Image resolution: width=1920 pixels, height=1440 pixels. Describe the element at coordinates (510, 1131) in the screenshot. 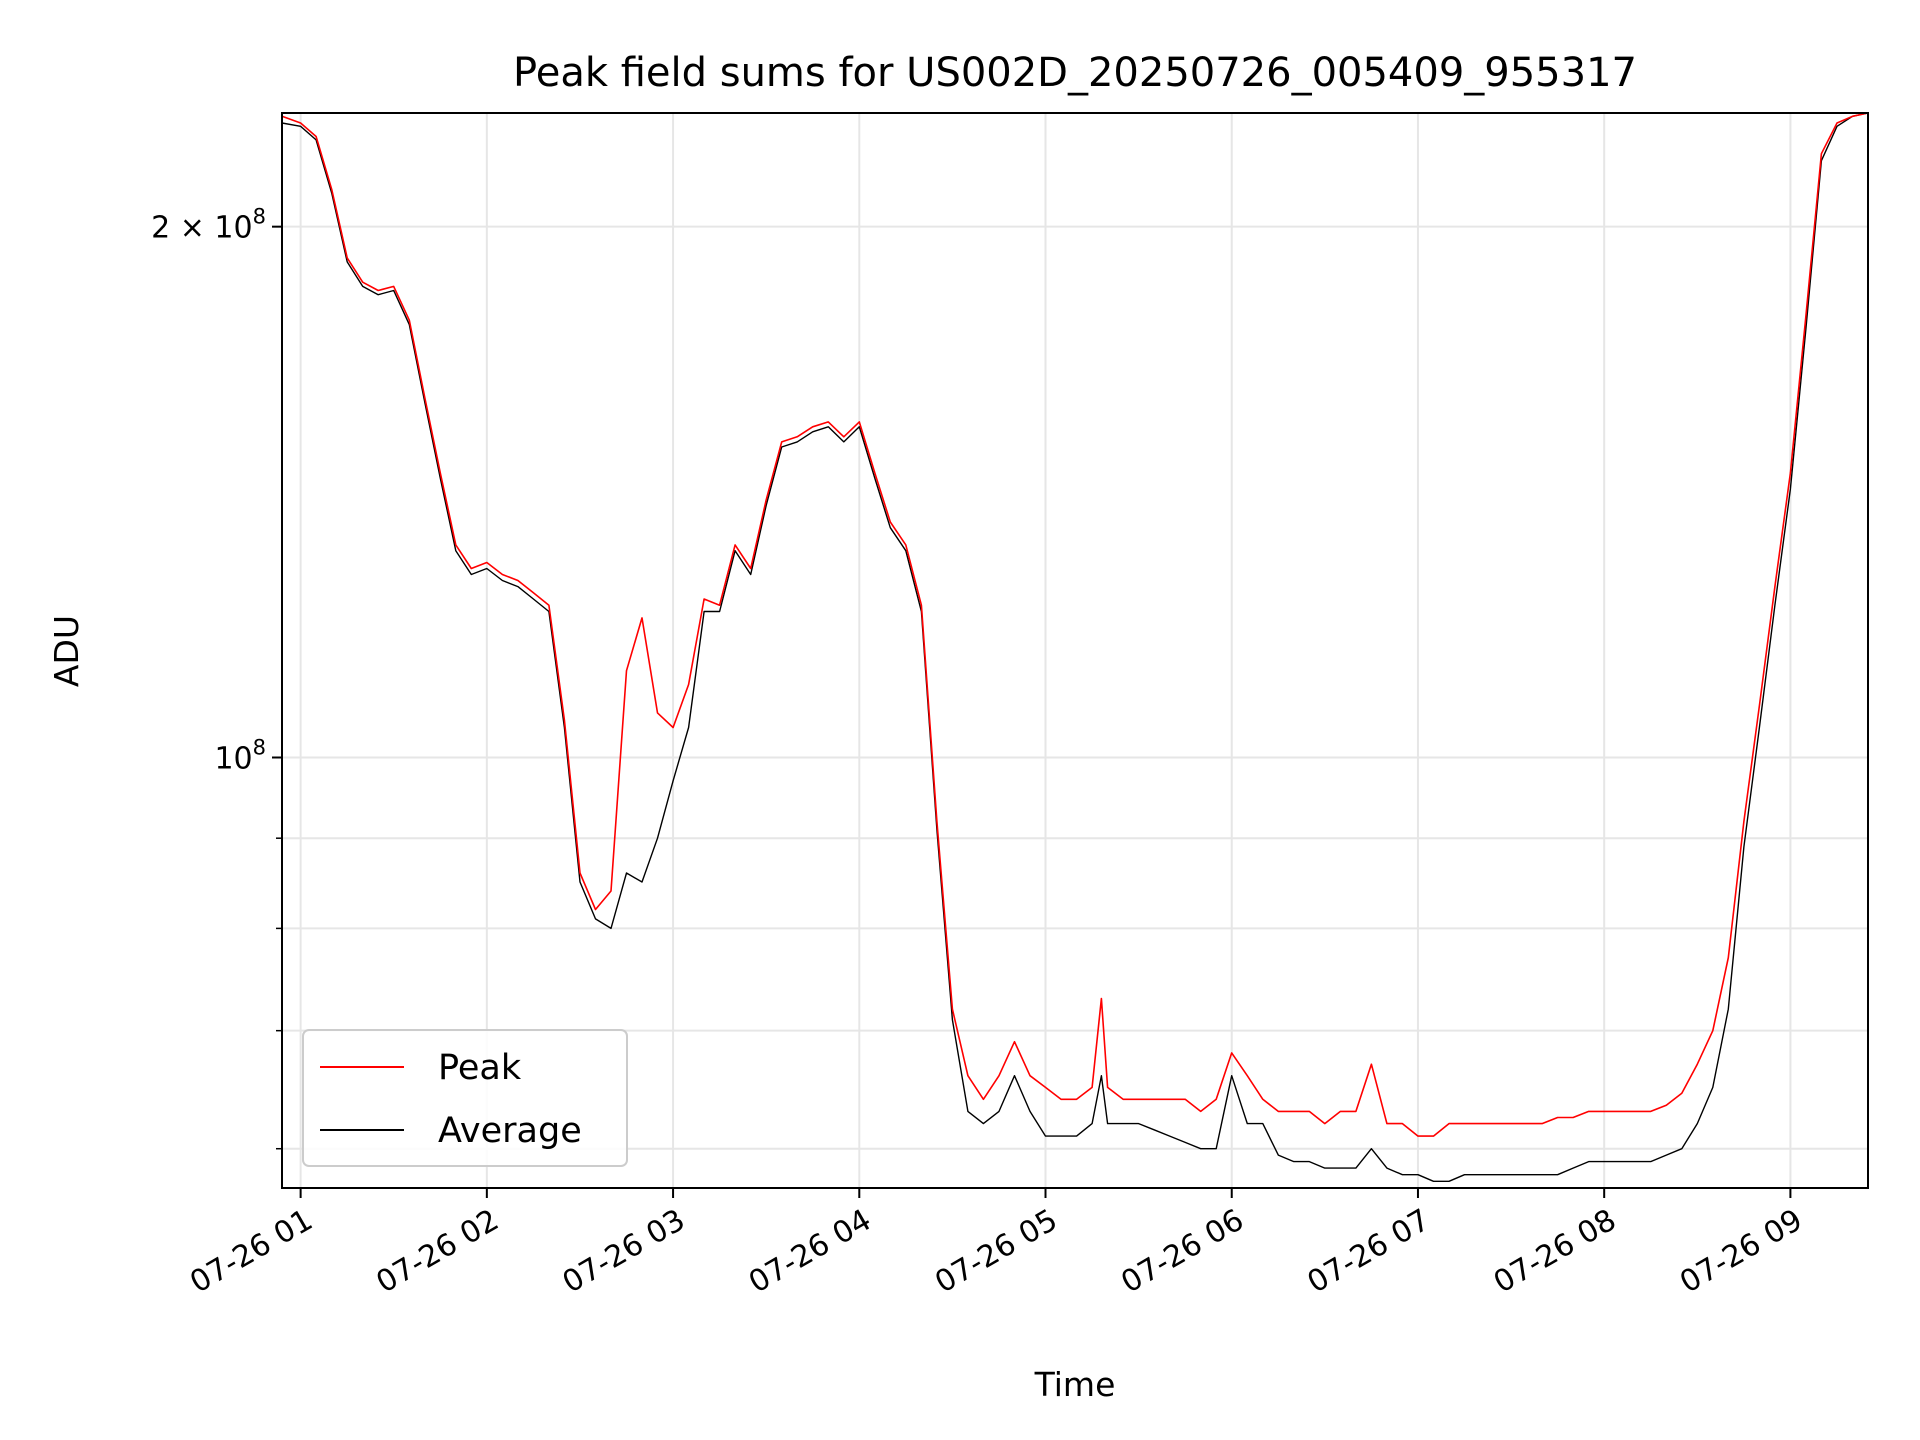

I see `legend-label-average: Average` at that location.